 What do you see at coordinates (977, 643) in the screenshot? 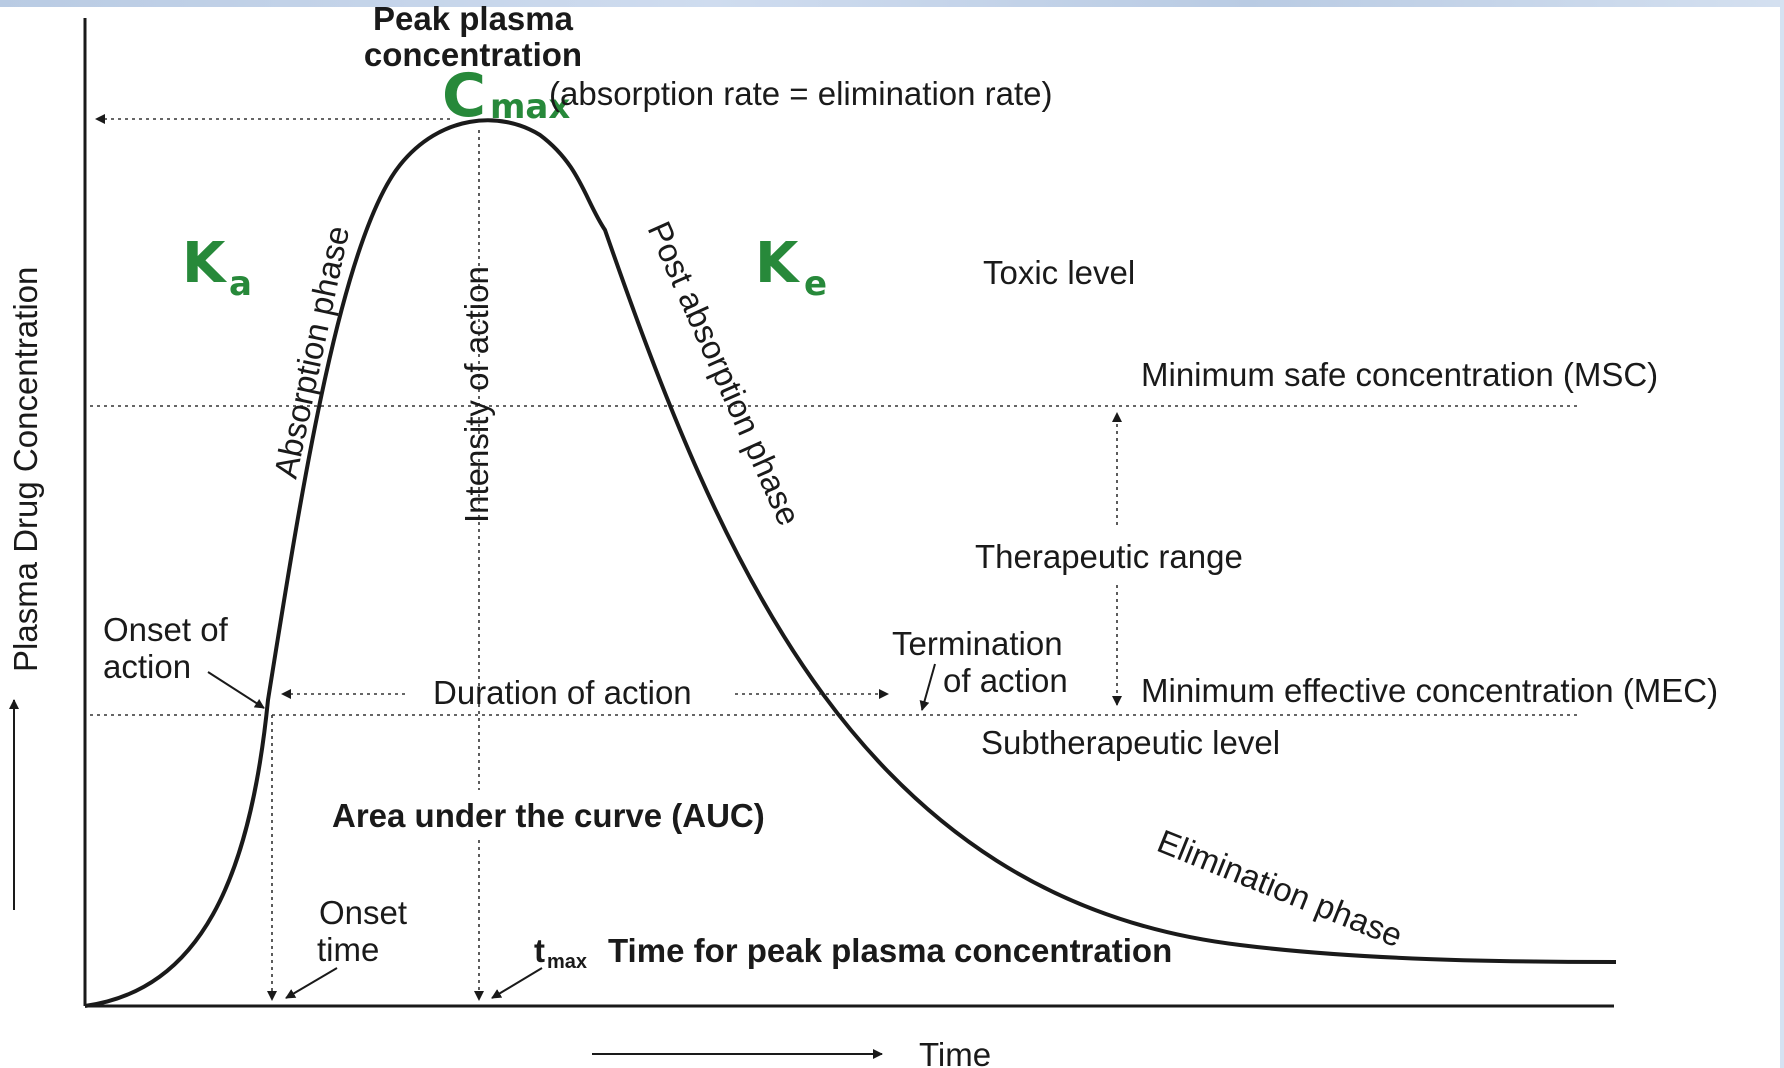
I see `termination-label-line1: Termination` at bounding box center [977, 643].